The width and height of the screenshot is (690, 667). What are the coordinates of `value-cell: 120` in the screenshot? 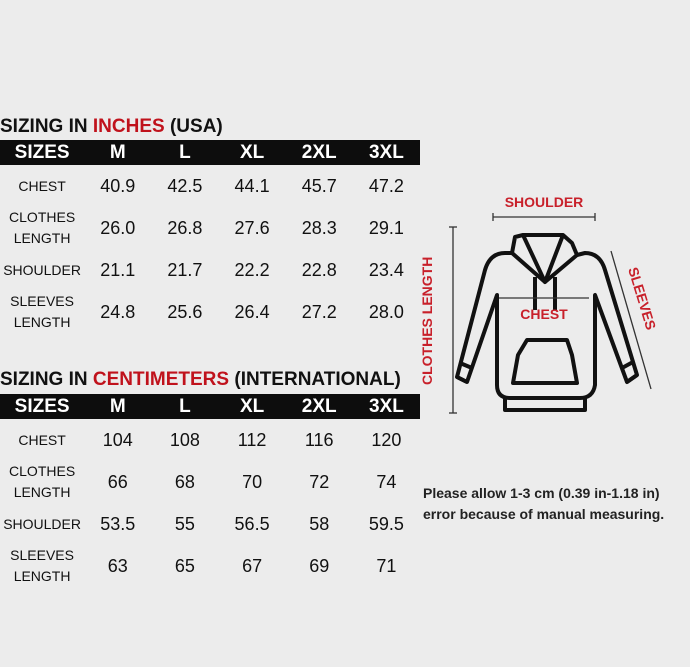 It's located at (386, 439).